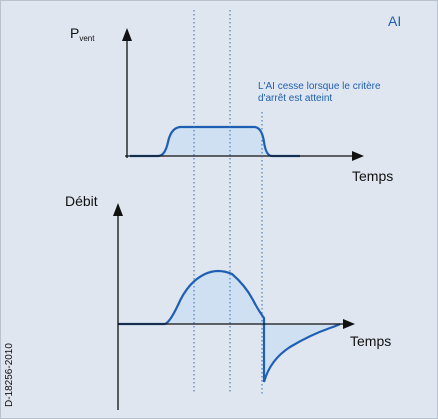  Describe the element at coordinates (9, 375) in the screenshot. I see `figure-id: D-18256-2010` at that location.